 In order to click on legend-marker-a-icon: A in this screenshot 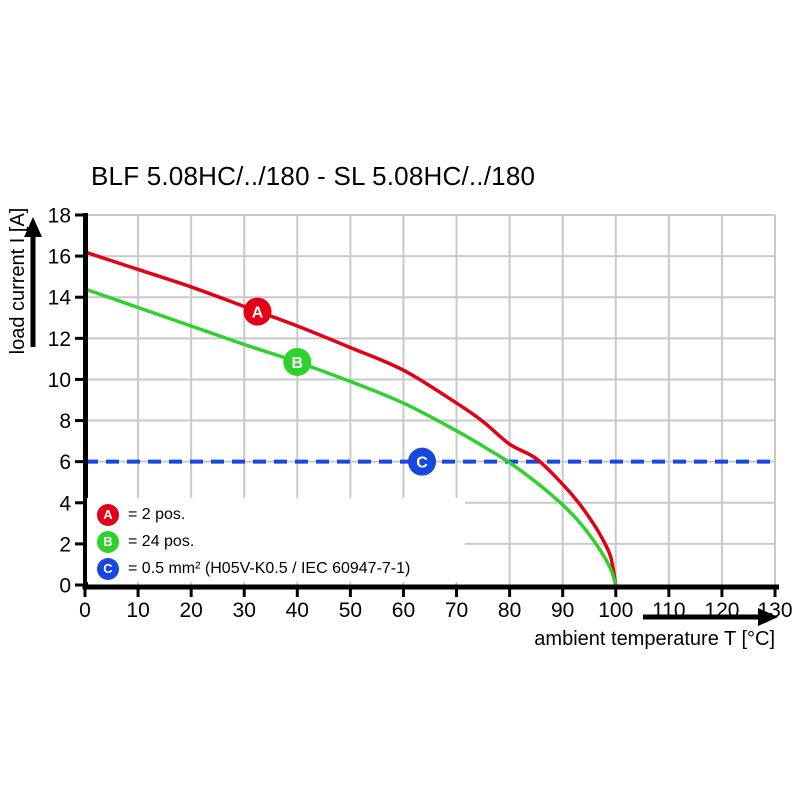, I will do `click(108, 514)`.